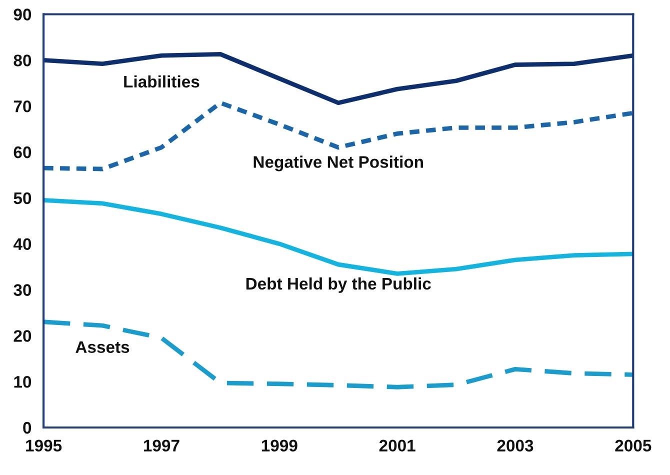  Describe the element at coordinates (633, 446) in the screenshot. I see `x-tick-label: 2005` at that location.